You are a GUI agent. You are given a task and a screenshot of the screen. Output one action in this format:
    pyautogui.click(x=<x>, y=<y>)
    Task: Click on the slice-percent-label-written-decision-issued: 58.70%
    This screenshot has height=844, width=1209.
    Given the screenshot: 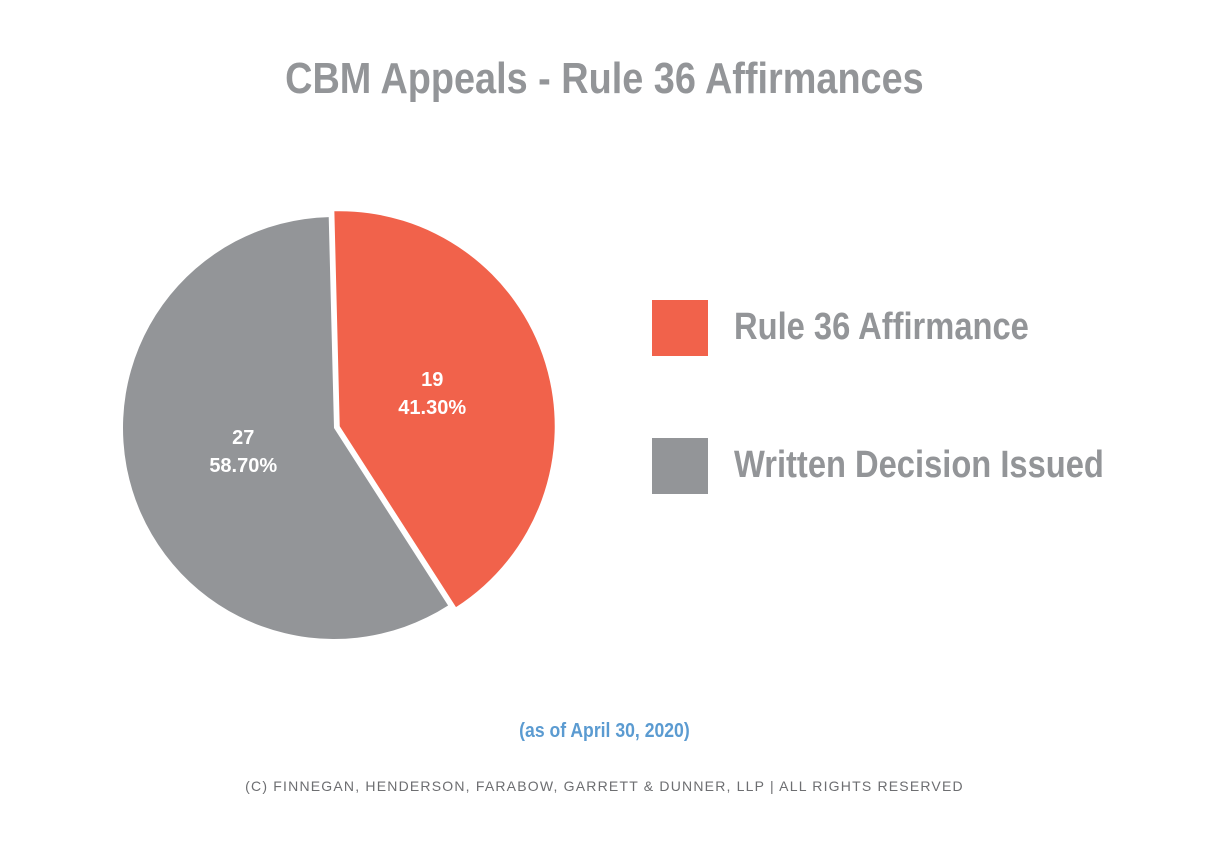 What is the action you would take?
    pyautogui.click(x=243, y=466)
    